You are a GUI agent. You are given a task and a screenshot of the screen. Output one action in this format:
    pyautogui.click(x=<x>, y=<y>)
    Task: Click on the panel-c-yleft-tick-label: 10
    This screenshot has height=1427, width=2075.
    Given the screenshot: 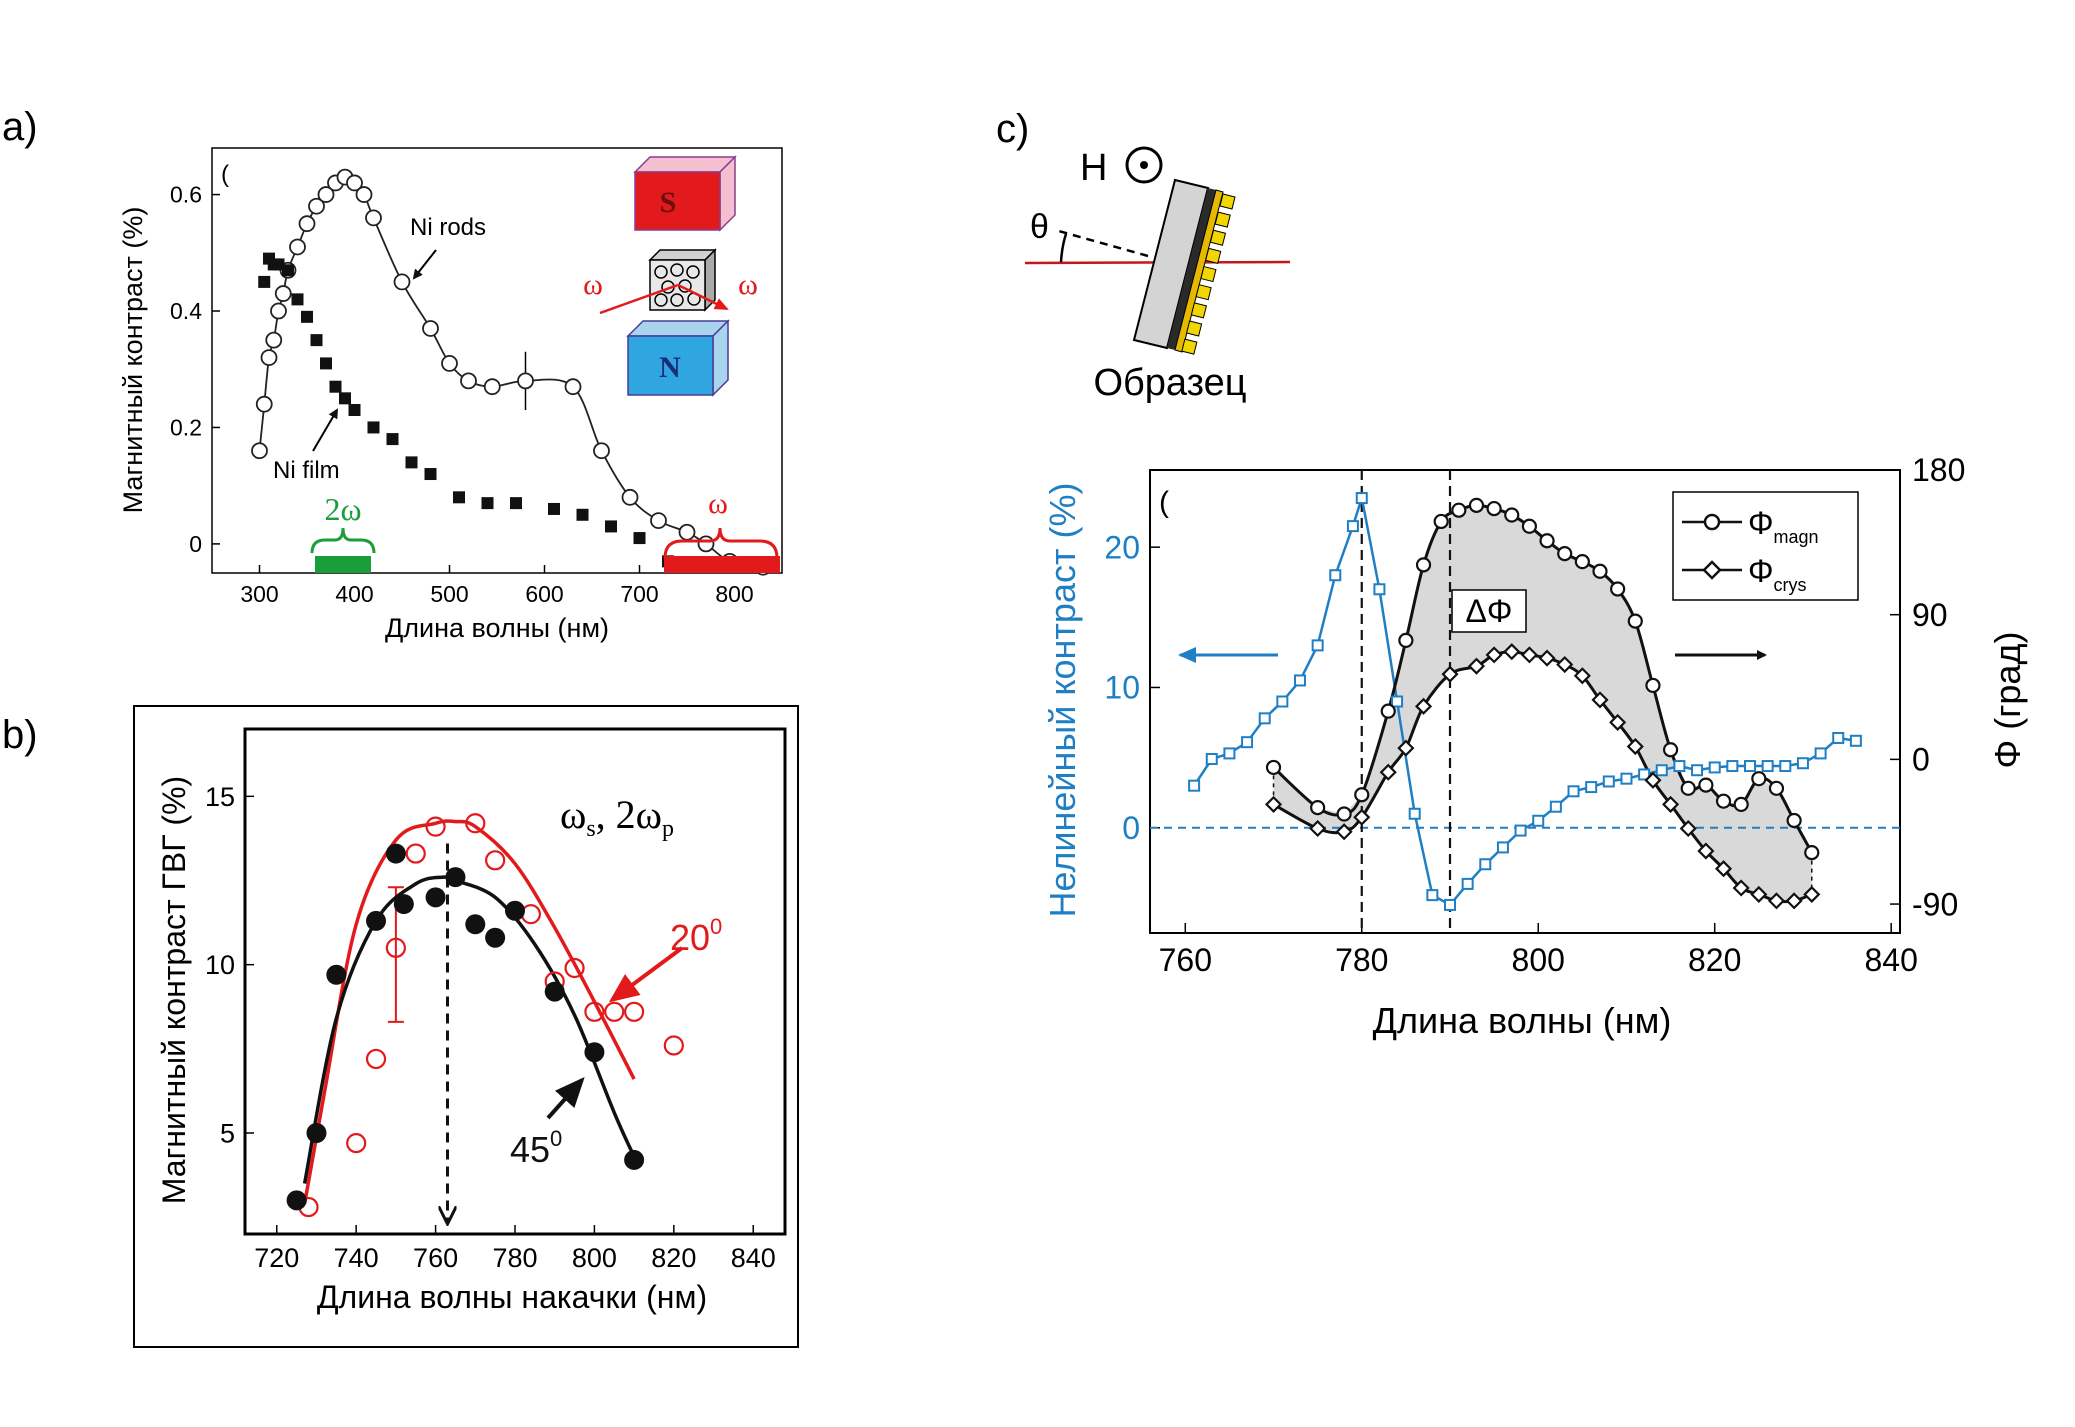 What is the action you would take?
    pyautogui.click(x=1122, y=688)
    